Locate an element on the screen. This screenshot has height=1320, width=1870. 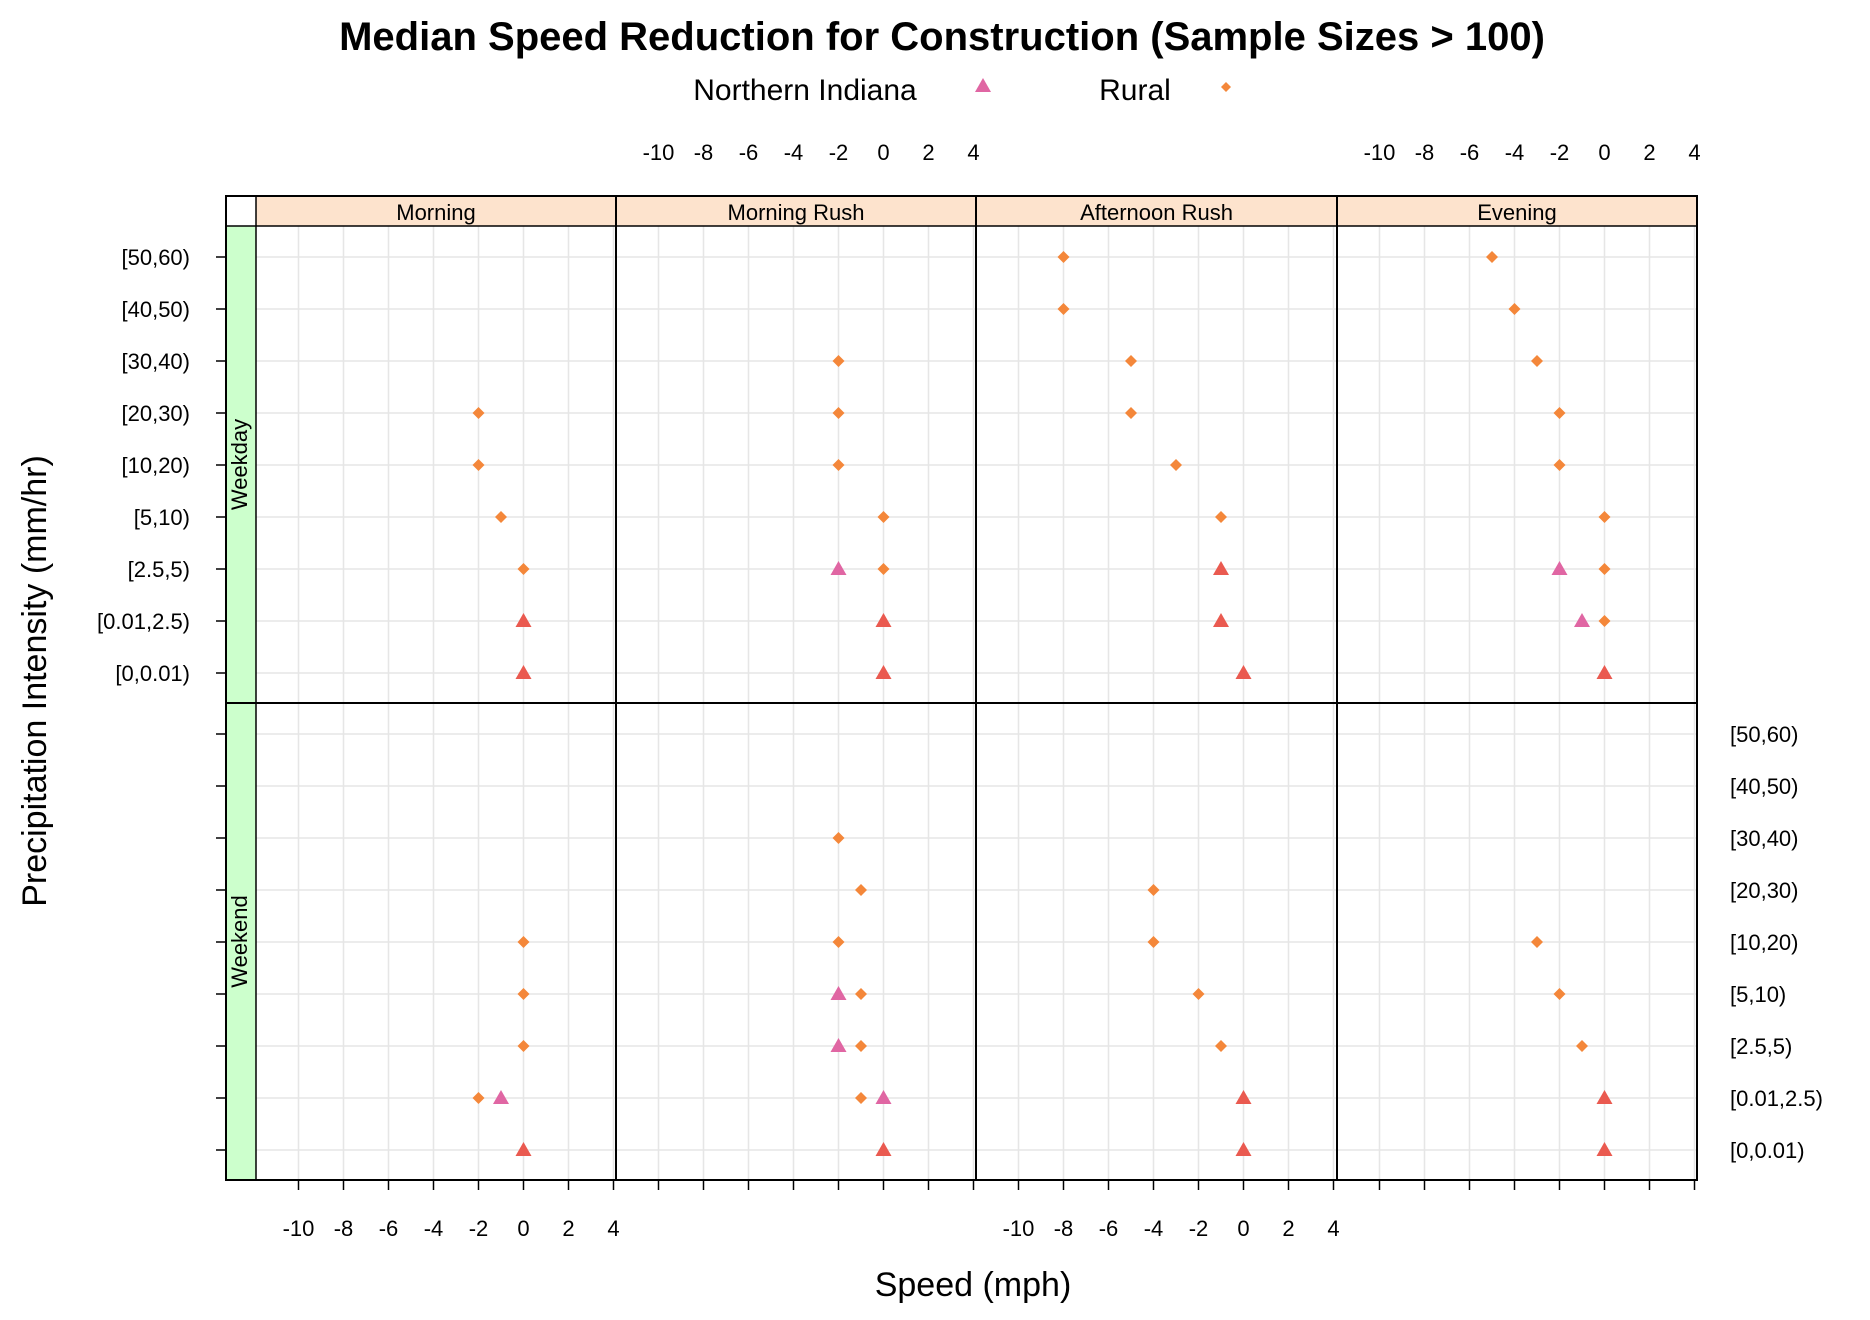
y-axis-label: Precipitation Intensity (mm/hr) is located at coordinates (35, 681).